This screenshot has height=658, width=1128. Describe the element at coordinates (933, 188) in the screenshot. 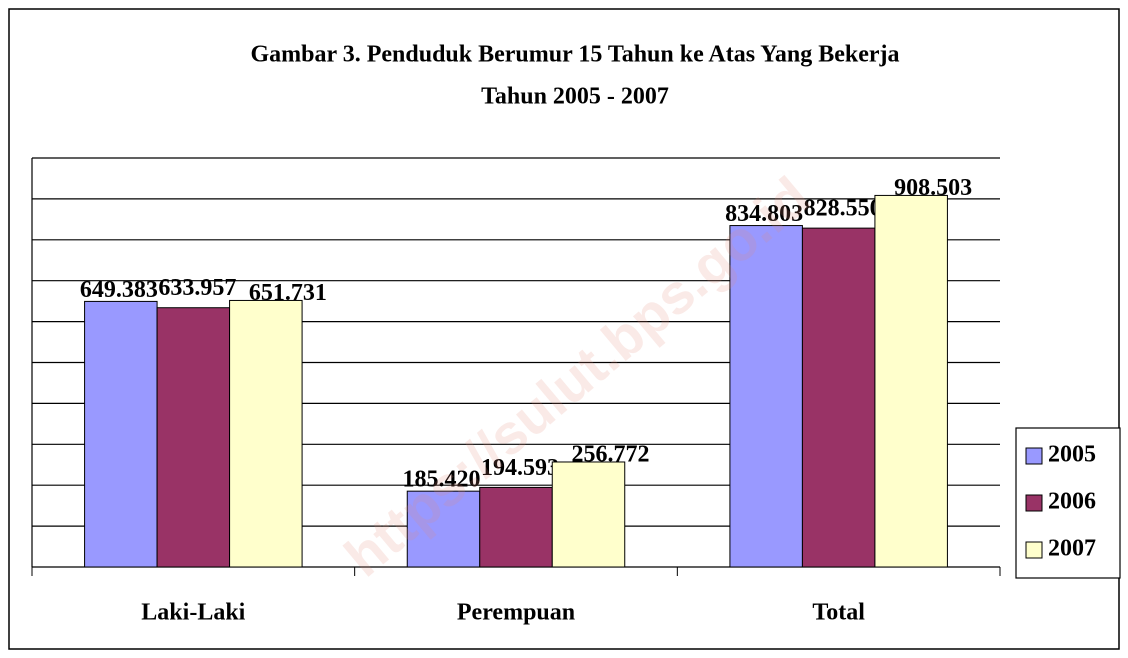

I see `value-label: 908.503` at that location.